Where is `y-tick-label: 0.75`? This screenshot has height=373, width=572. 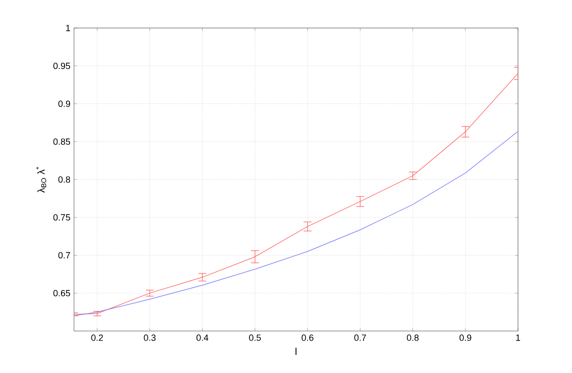
y-tick-label: 0.75 is located at coordinates (61, 217).